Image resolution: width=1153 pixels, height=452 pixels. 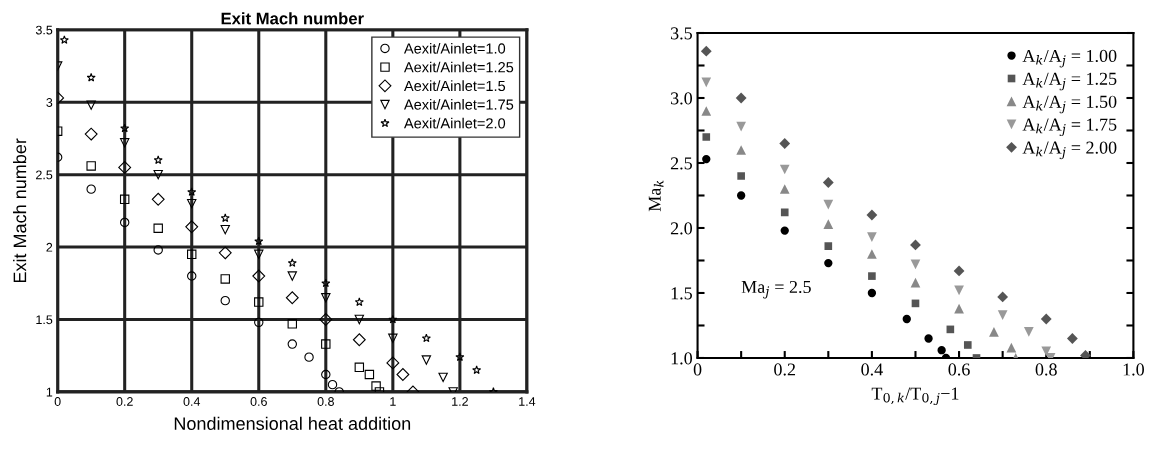 I want to click on x-tick-label: 1.4, so click(x=527, y=401).